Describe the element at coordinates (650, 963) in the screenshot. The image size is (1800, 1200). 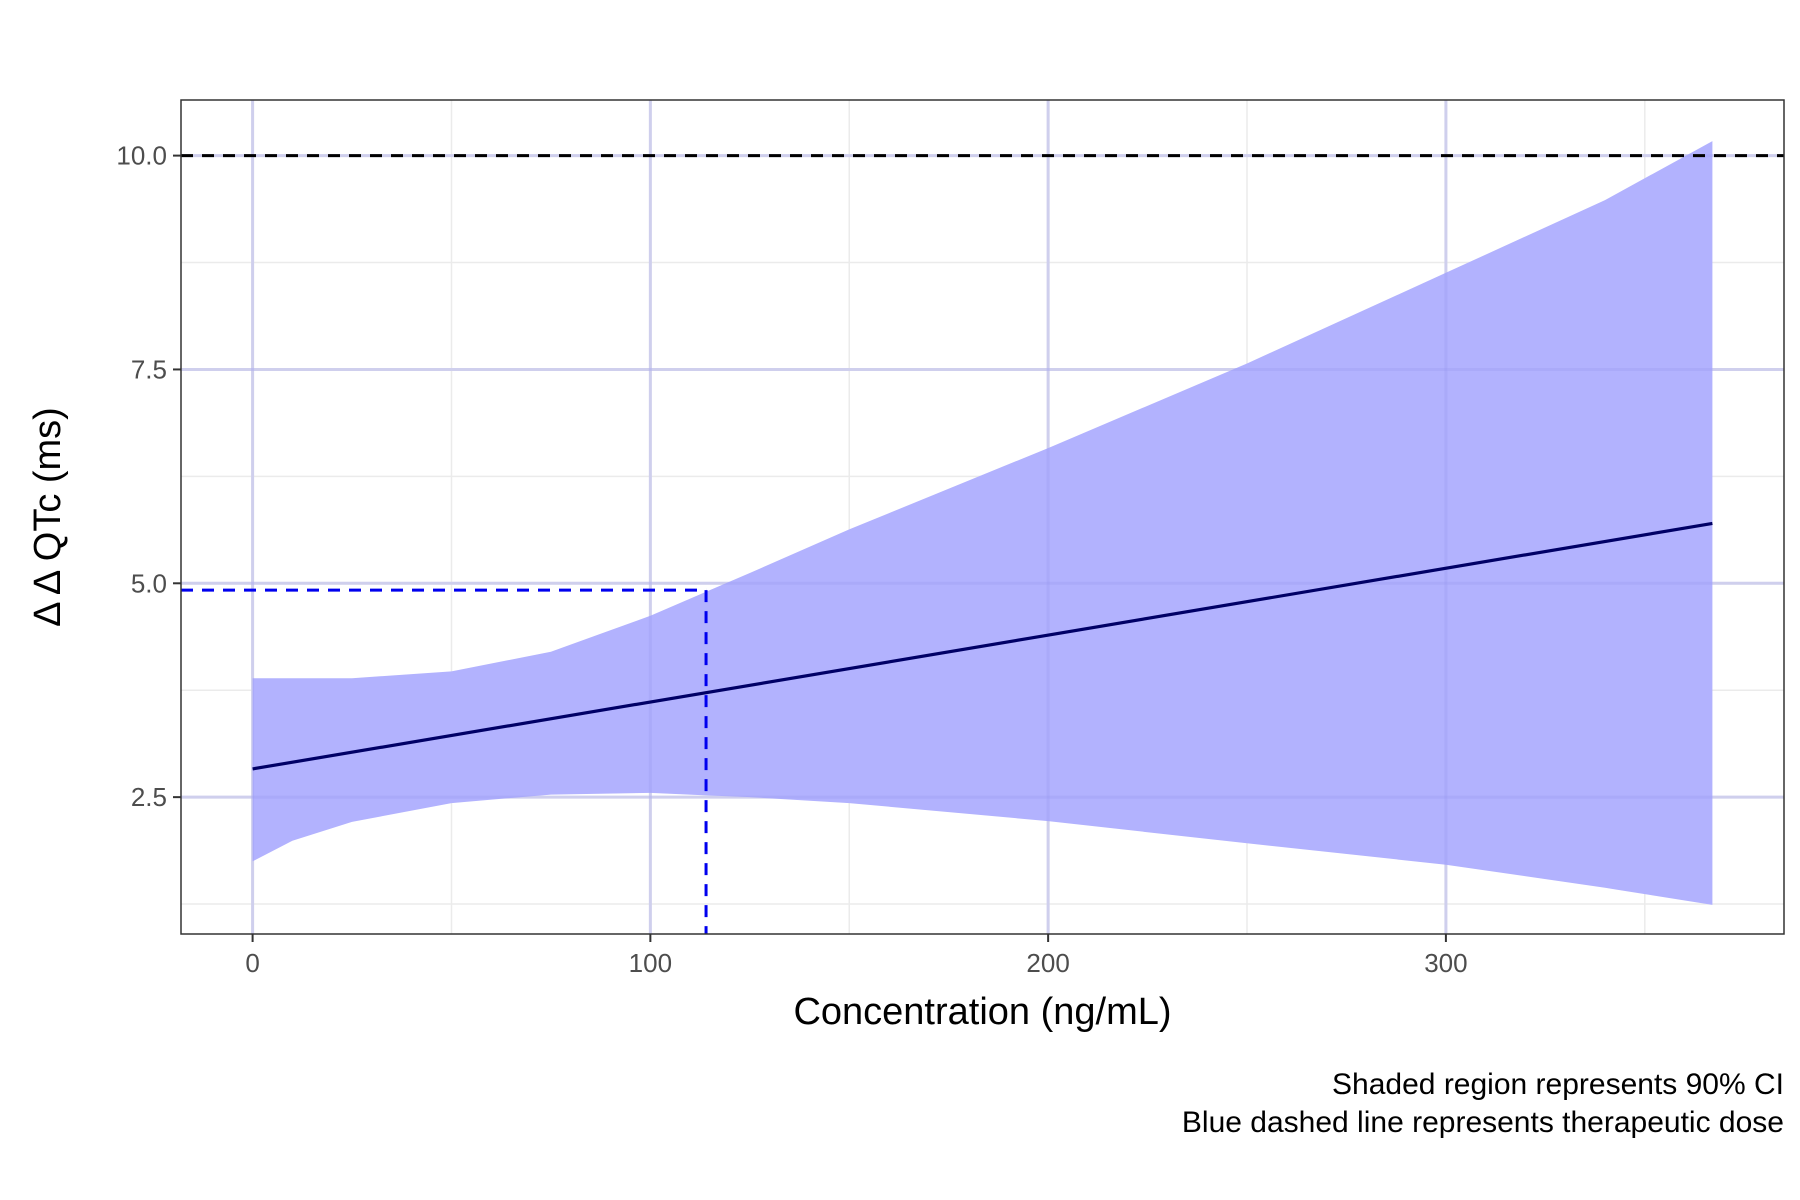
I see `x-tick-label: 100` at that location.